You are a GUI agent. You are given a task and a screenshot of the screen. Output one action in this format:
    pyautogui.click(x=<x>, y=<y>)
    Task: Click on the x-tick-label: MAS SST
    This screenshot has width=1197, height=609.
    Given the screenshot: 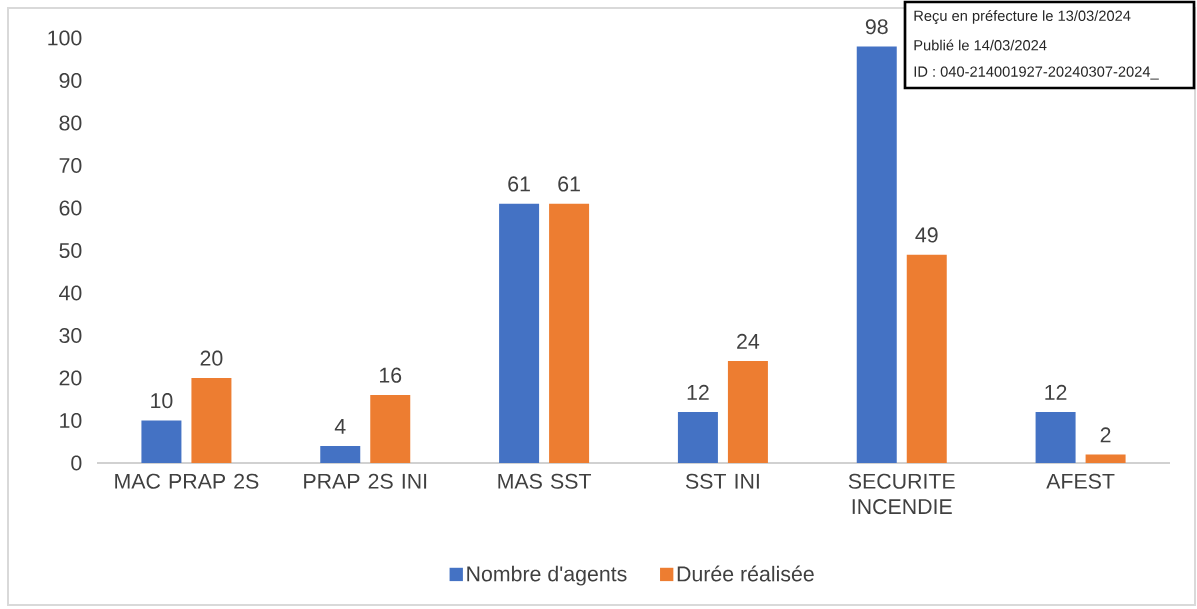 What is the action you would take?
    pyautogui.click(x=545, y=481)
    